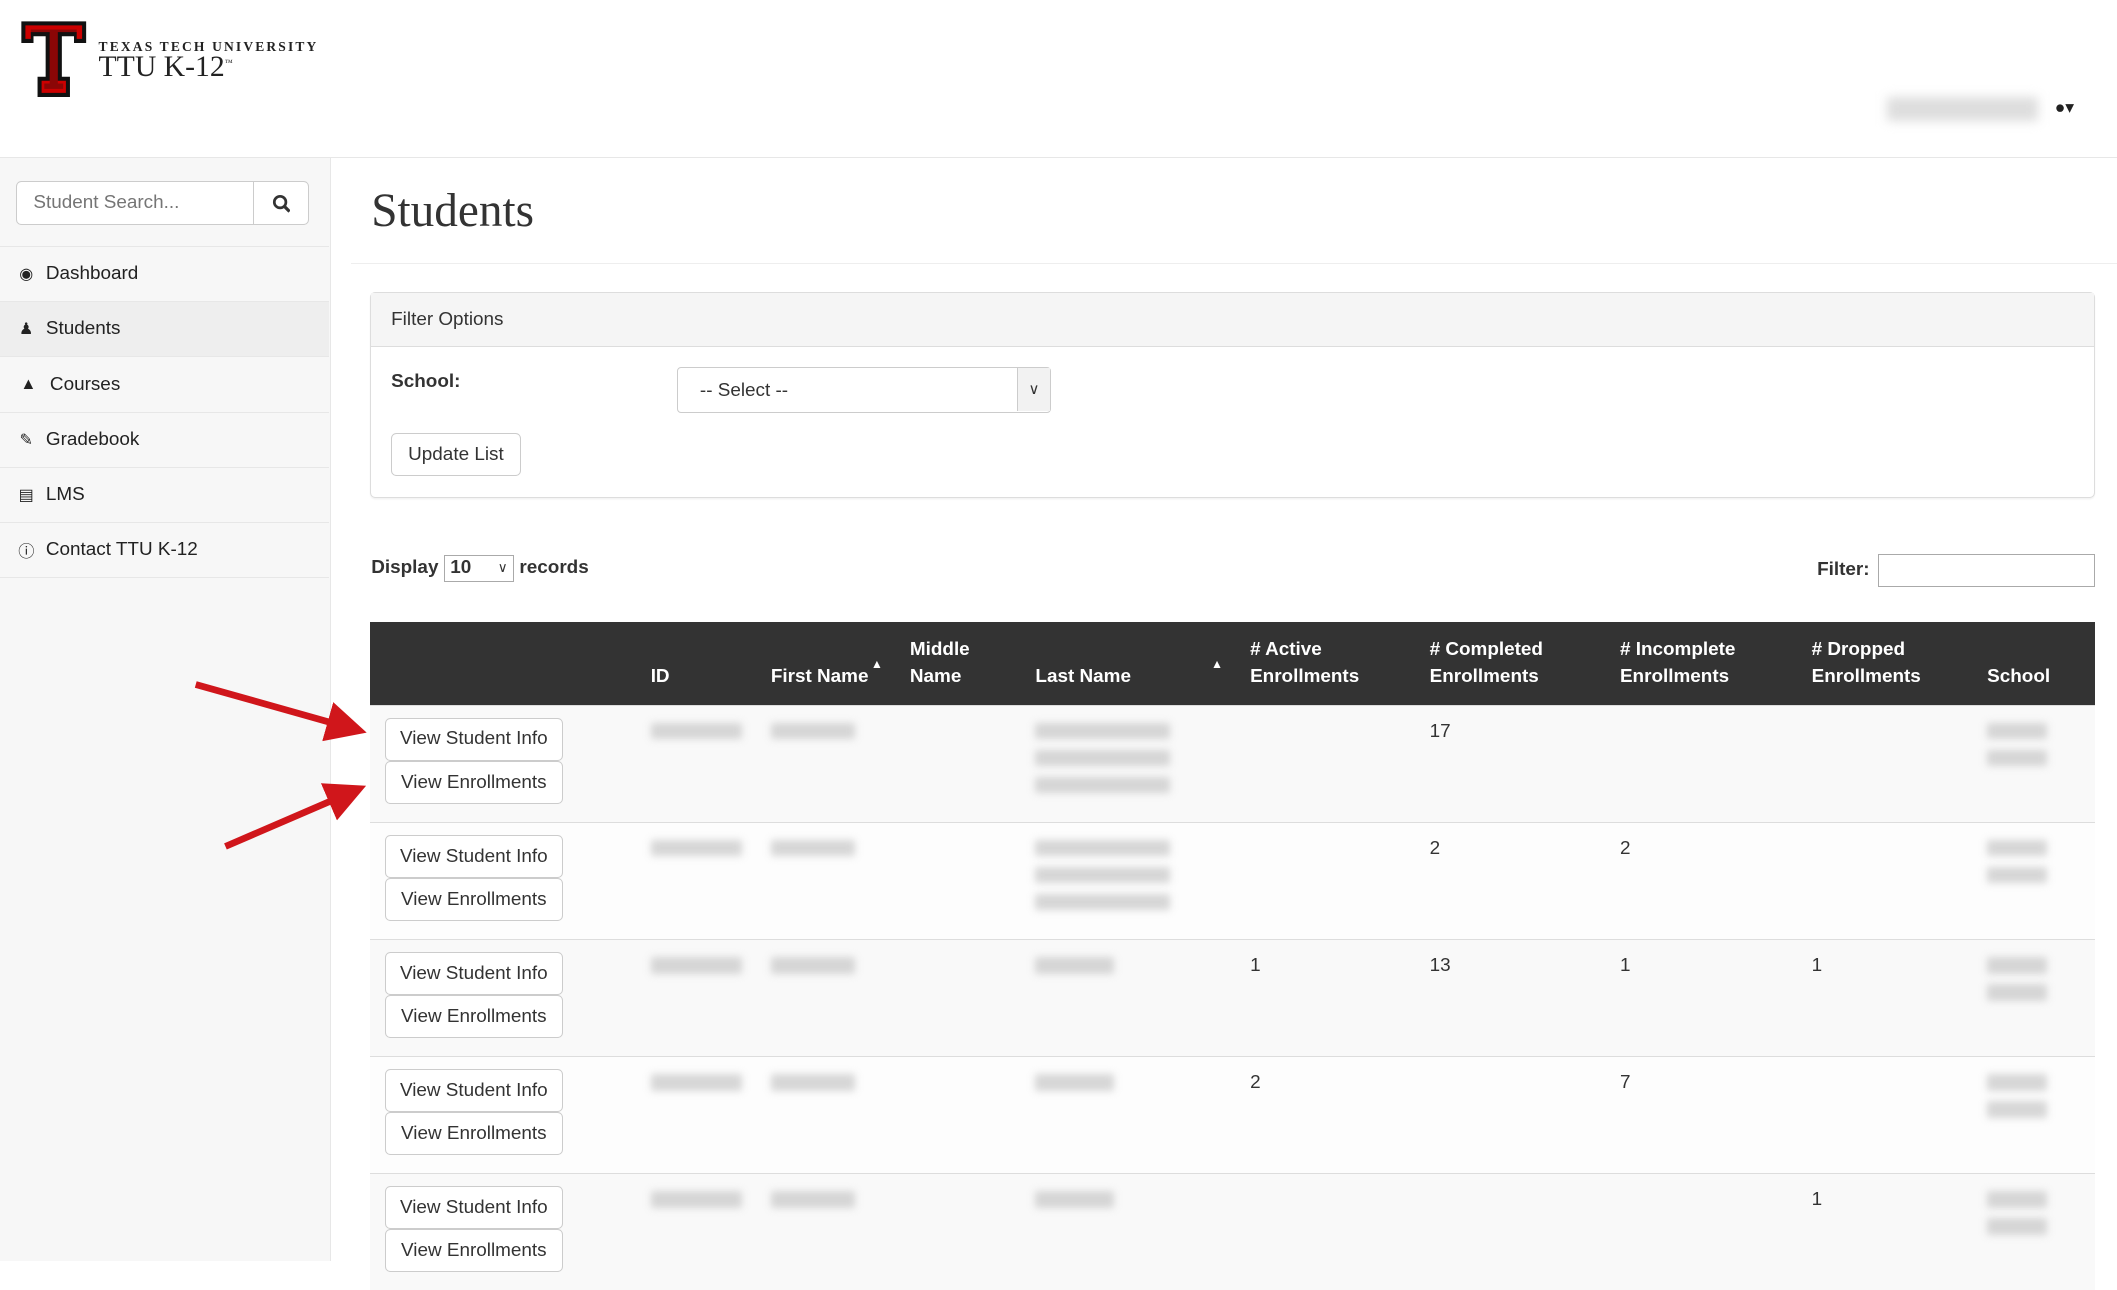 The width and height of the screenshot is (2117, 1290). I want to click on double-t-logo, so click(54, 59).